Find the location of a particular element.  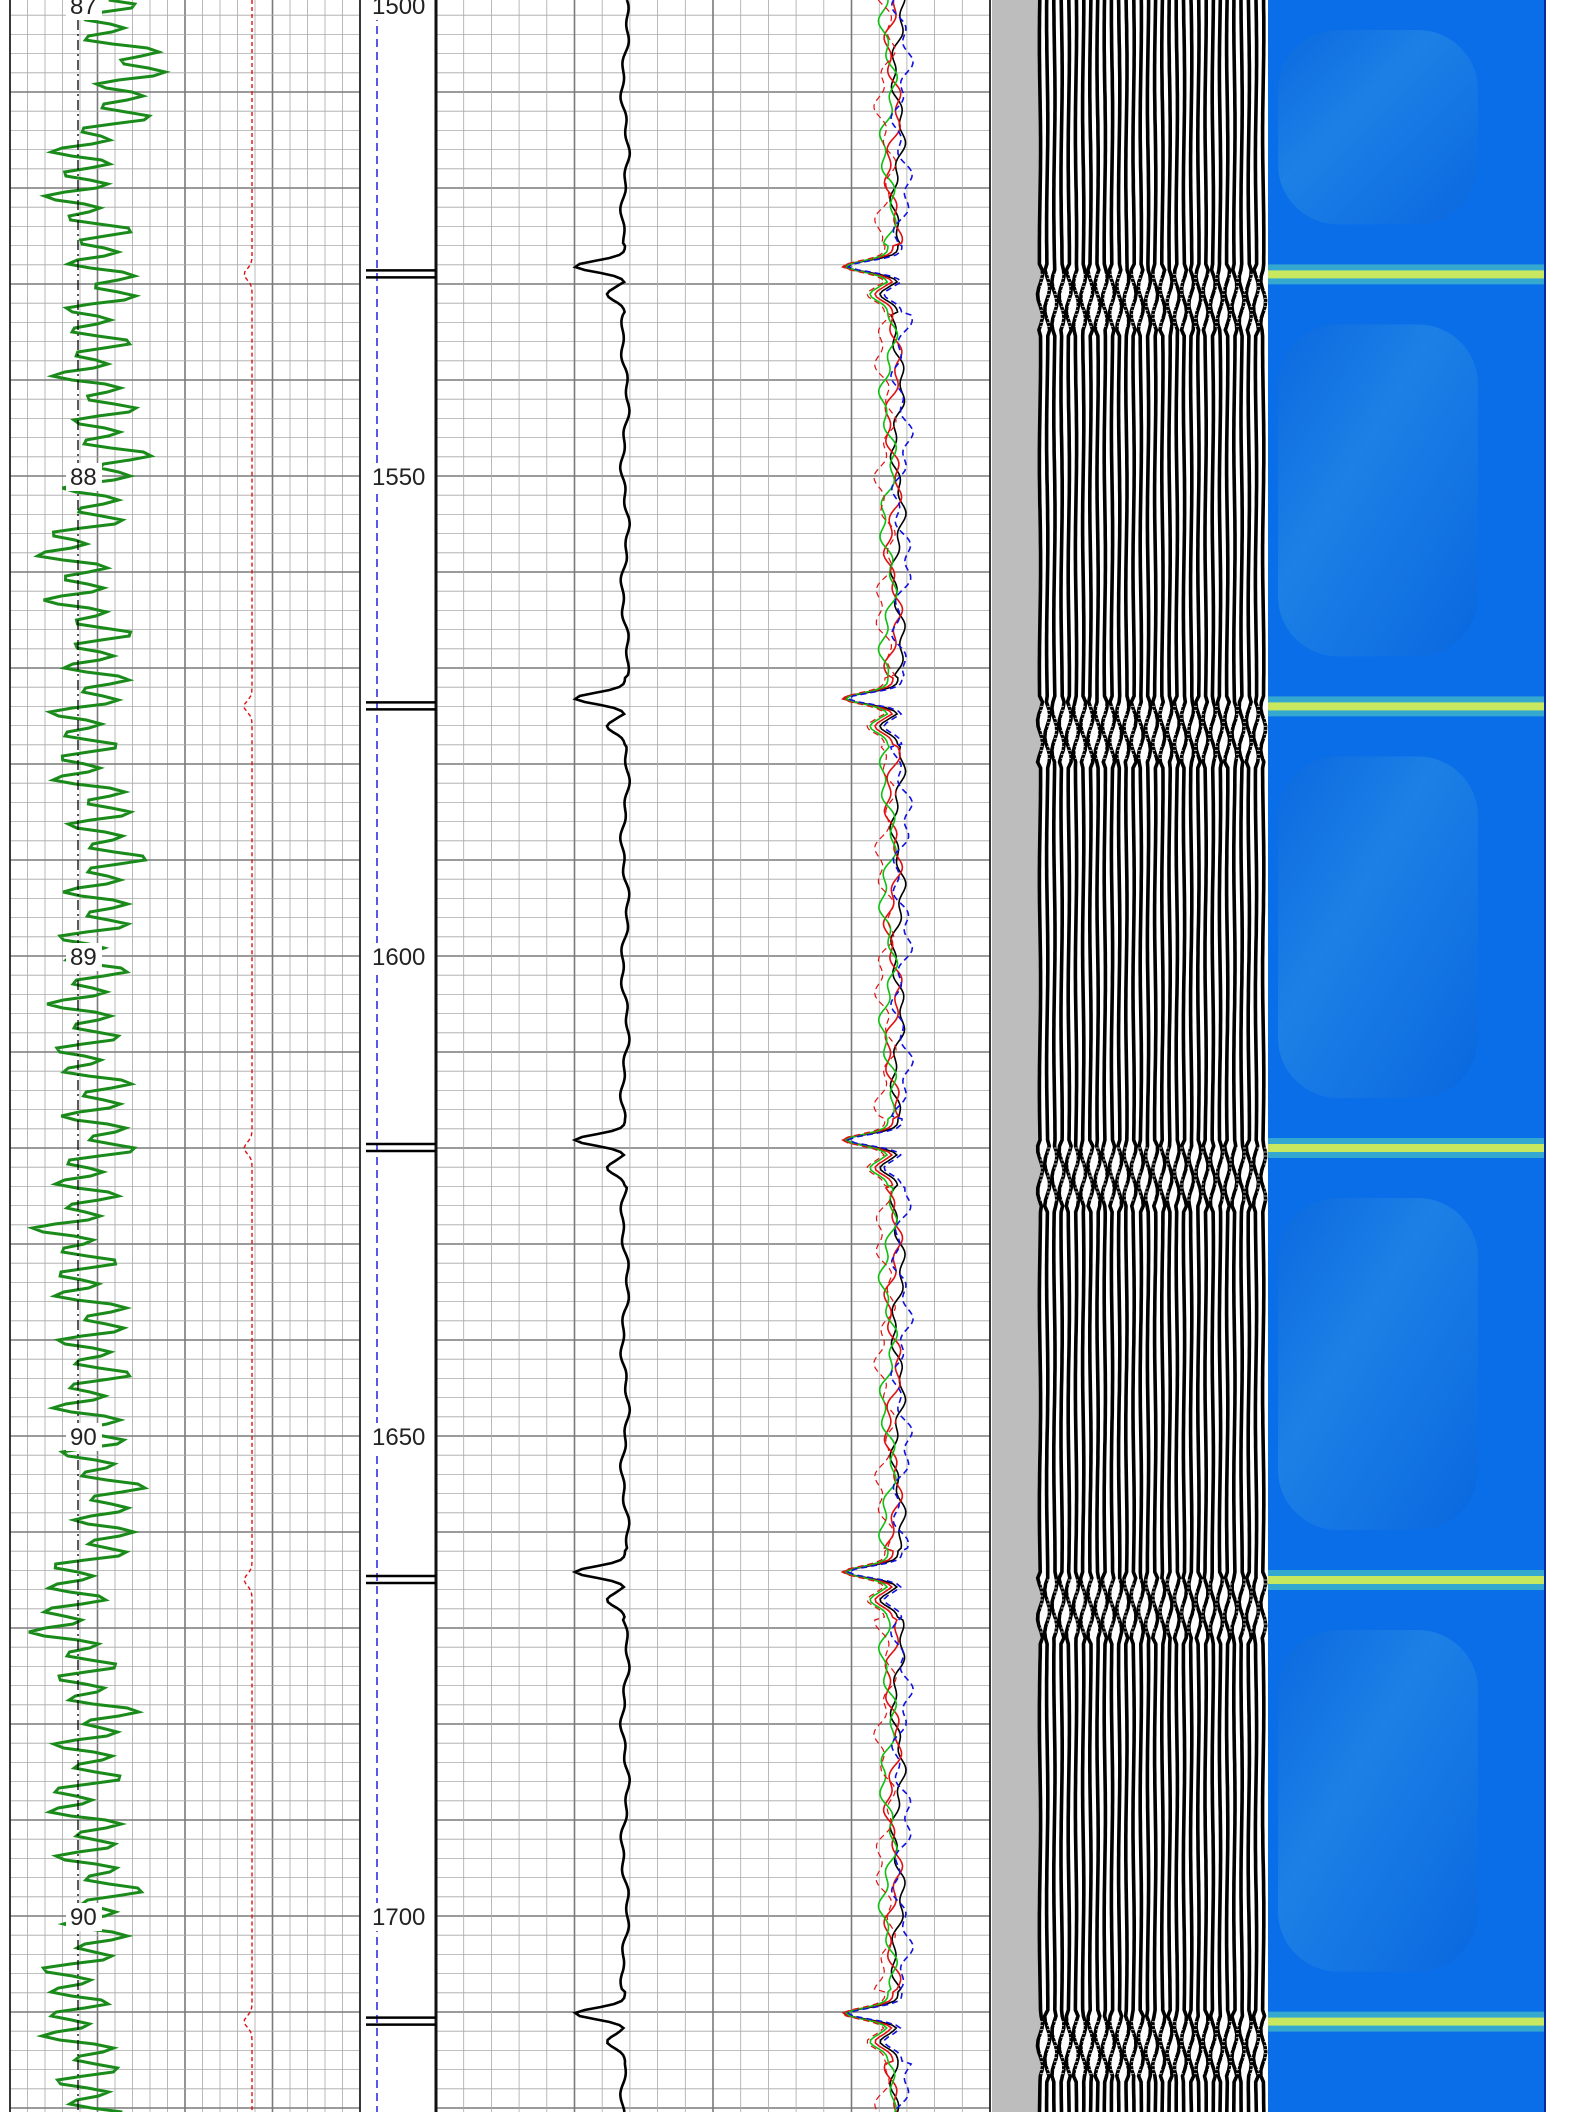

travel-time-curve-blue is located at coordinates (879, 1056).